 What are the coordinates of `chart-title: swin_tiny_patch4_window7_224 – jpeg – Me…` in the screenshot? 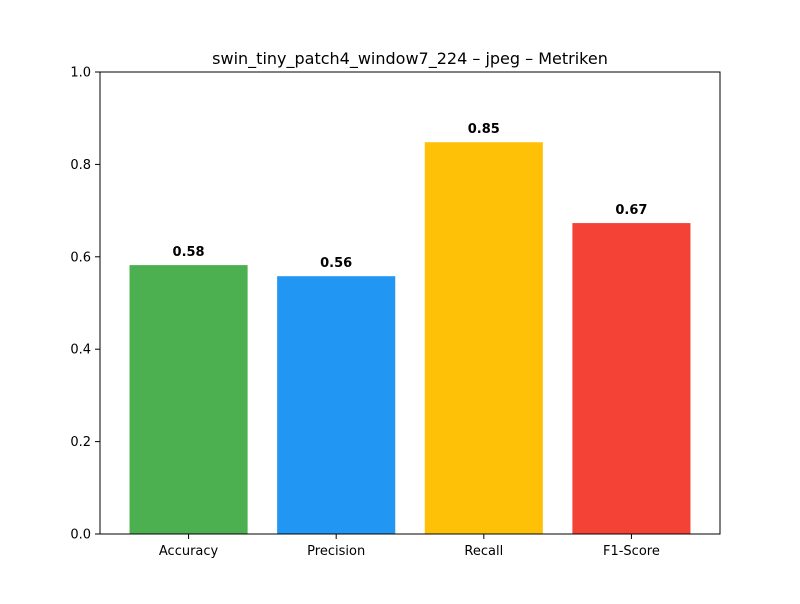 It's located at (410, 59).